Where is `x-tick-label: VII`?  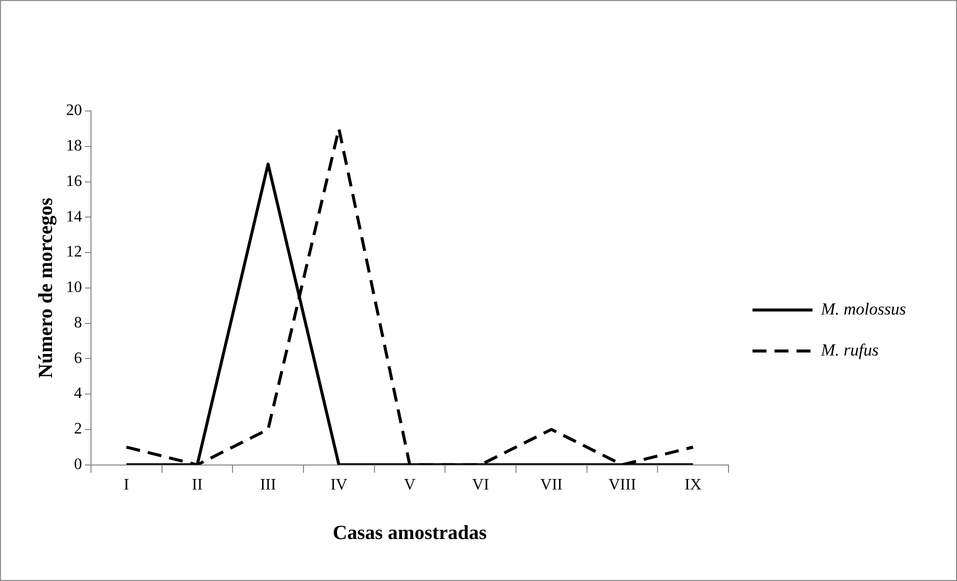
x-tick-label: VII is located at coordinates (551, 485).